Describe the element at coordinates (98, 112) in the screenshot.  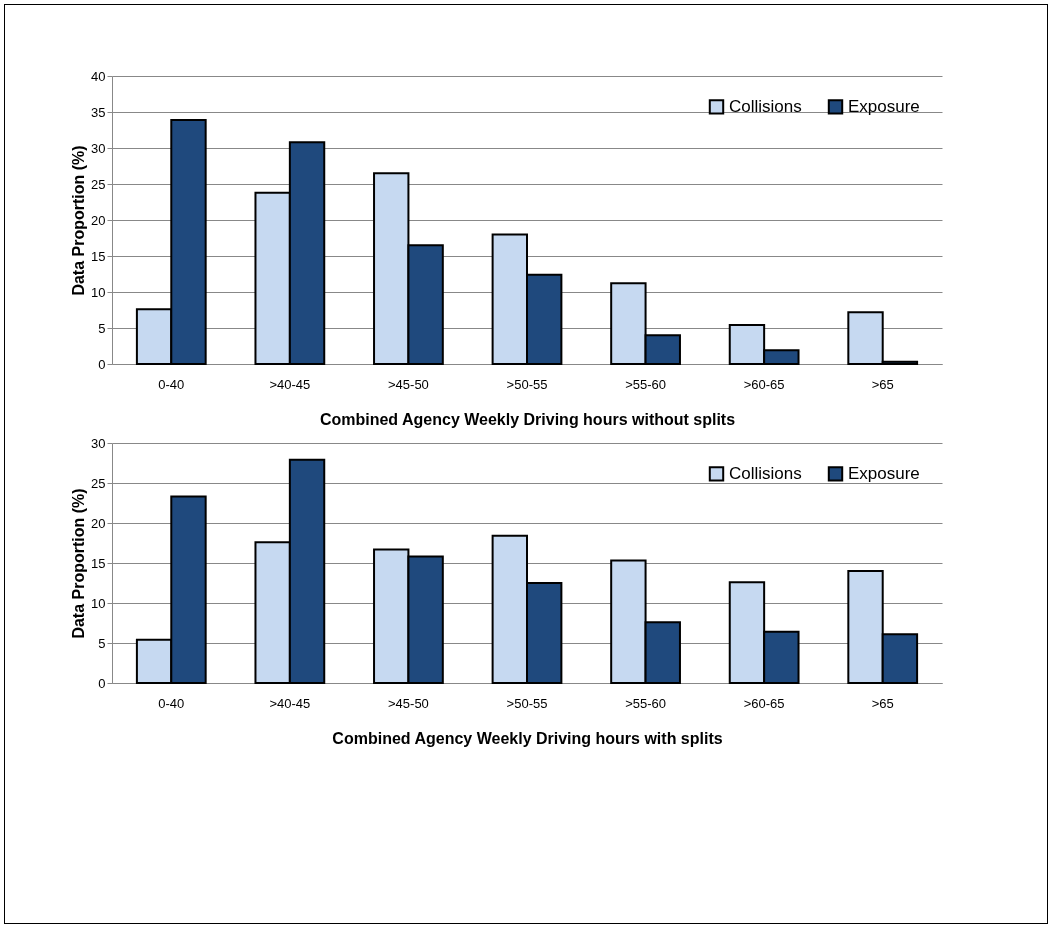
I see `y-tick-label: 35` at that location.